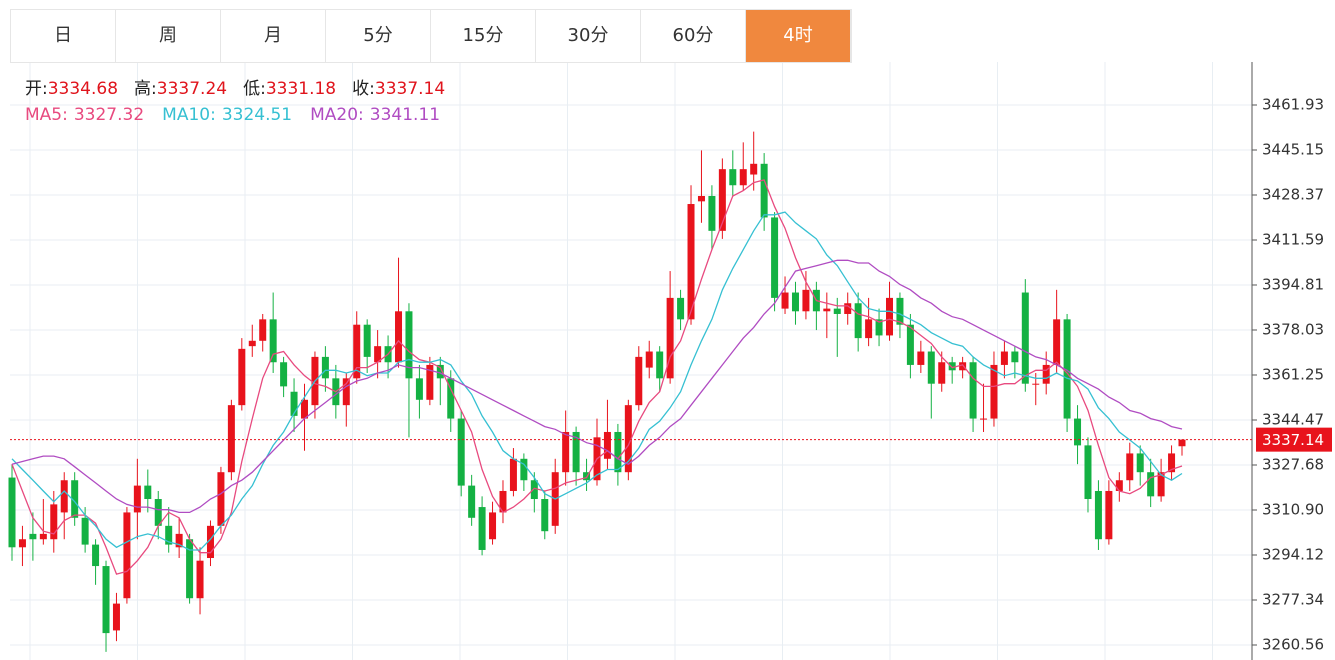 The width and height of the screenshot is (1335, 660). I want to click on ohlc-value: 3331.18, so click(301, 89).